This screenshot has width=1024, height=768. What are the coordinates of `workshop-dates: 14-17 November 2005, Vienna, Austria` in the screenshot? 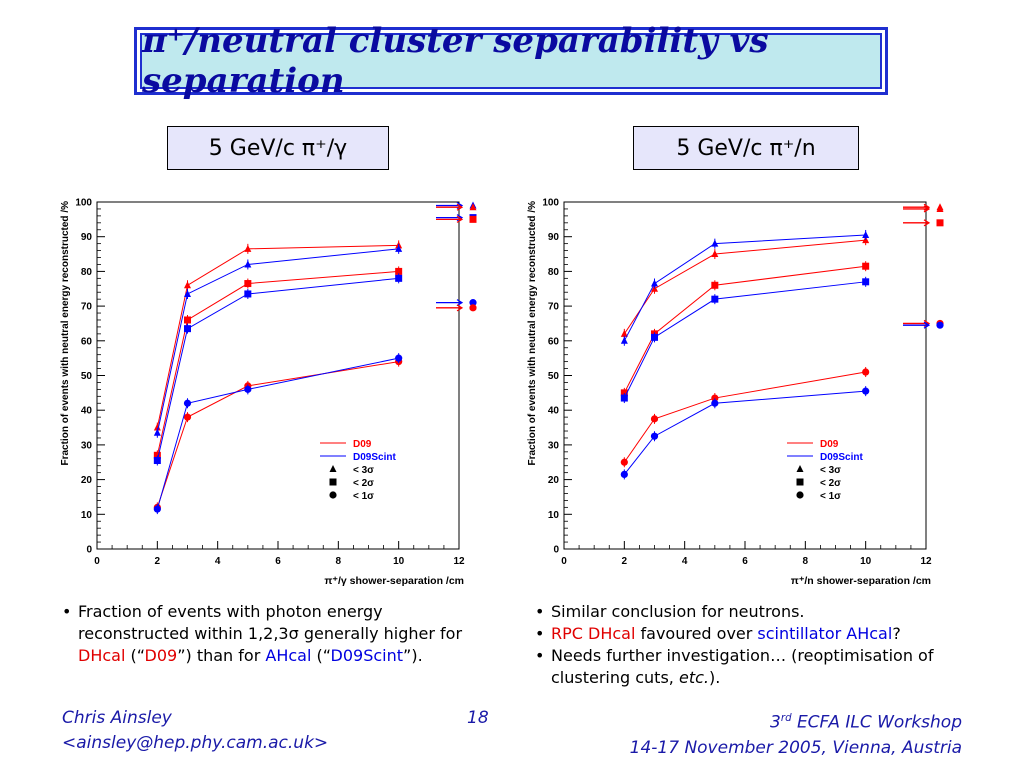 It's located at (795, 747).